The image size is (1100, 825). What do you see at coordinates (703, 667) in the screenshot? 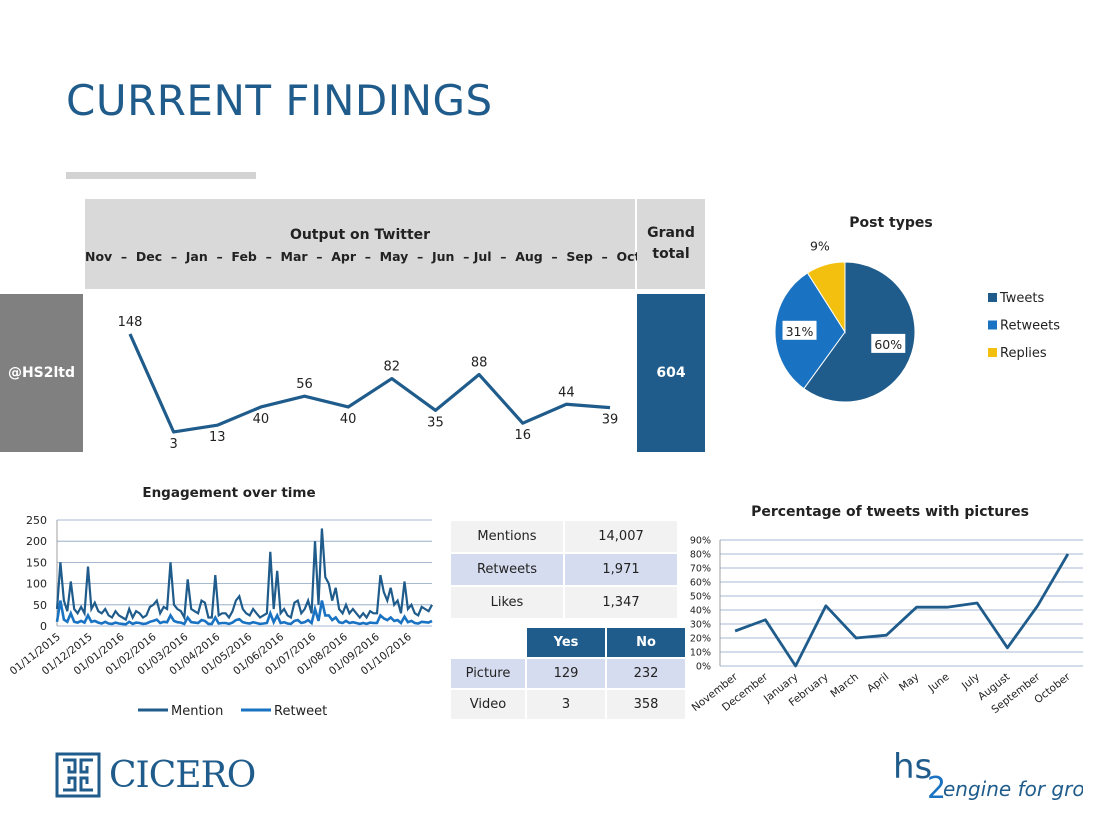
I see `y-tick-label: 0%` at bounding box center [703, 667].